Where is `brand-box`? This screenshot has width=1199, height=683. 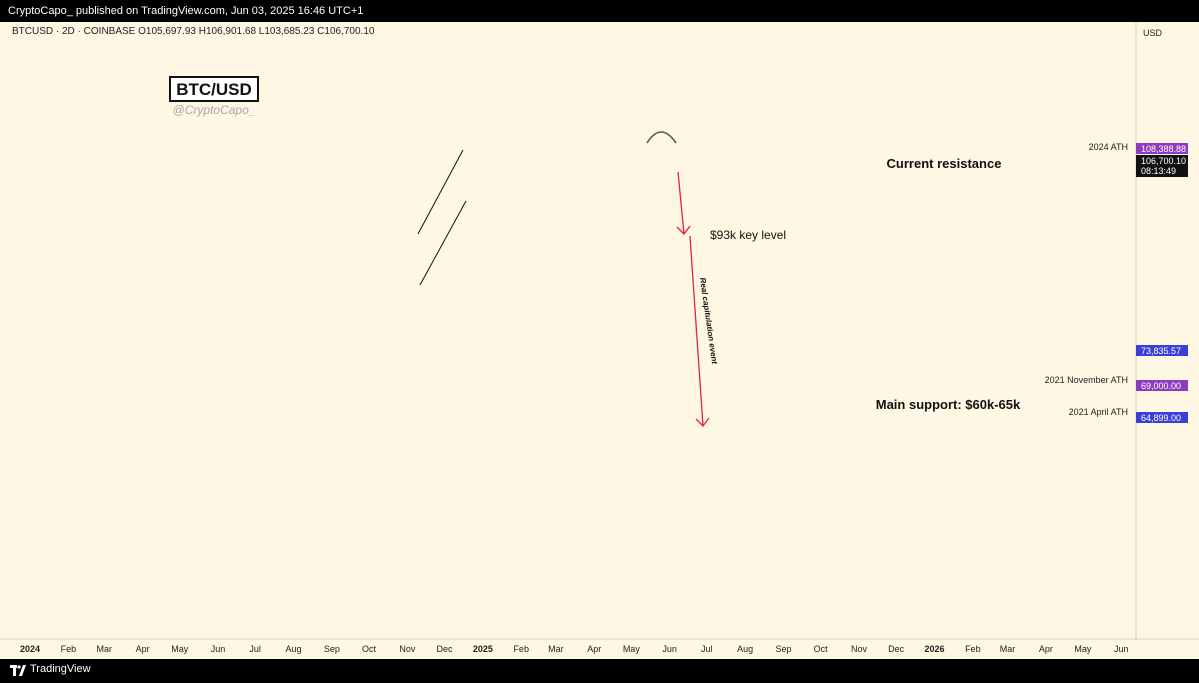 brand-box is located at coordinates (214, 89).